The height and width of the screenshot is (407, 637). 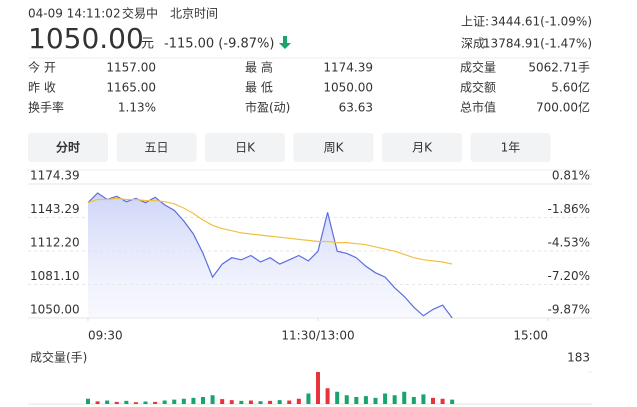 What do you see at coordinates (570, 87) in the screenshot?
I see `stat-value: 5.60亿` at bounding box center [570, 87].